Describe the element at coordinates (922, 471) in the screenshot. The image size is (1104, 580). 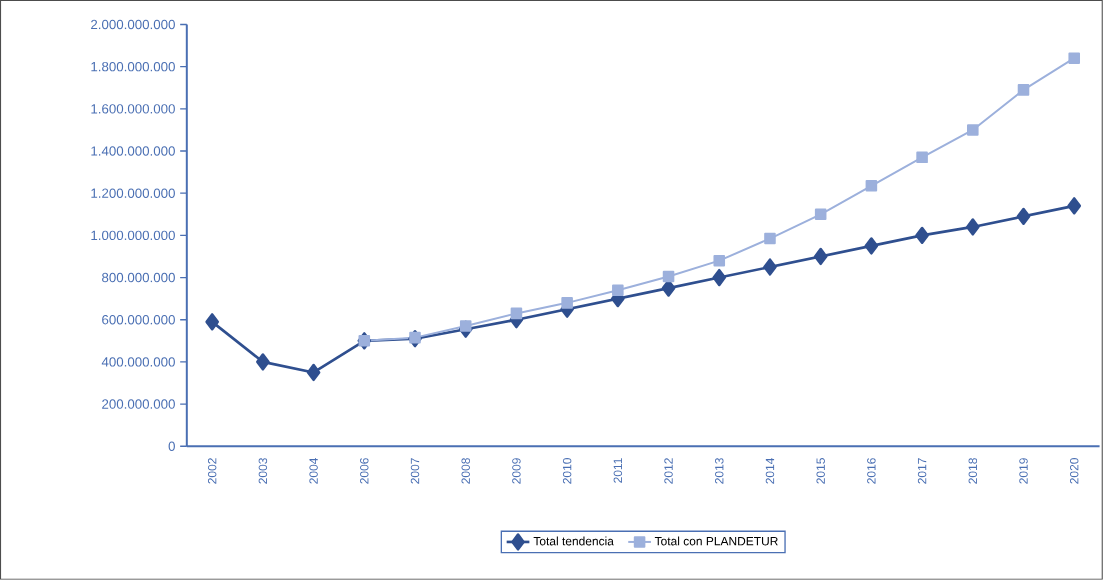
I see `x-tick-label: 2017` at that location.